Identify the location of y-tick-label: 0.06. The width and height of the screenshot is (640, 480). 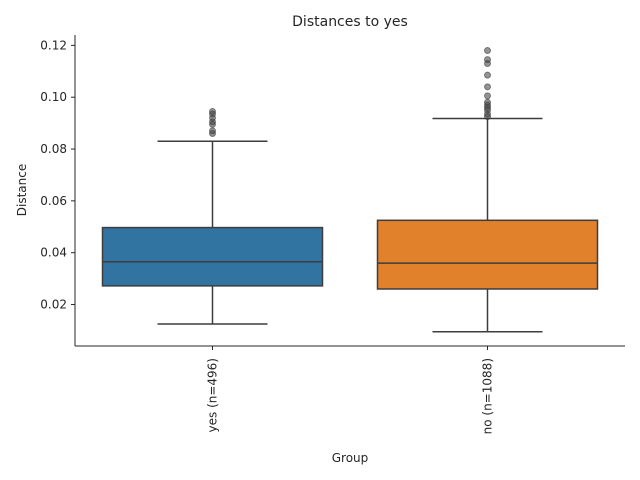
(53, 201).